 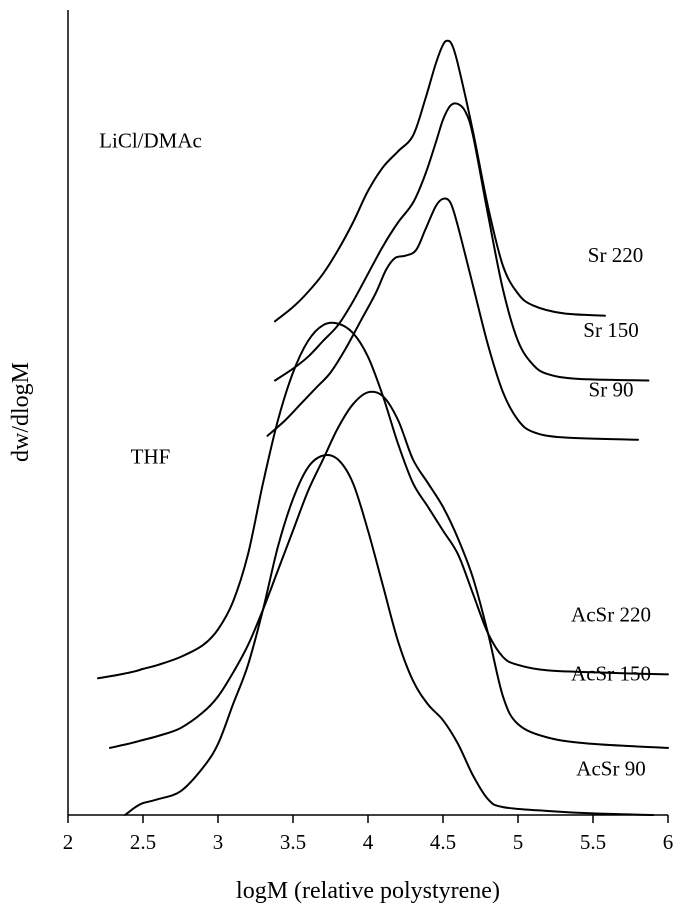 I want to click on y-axis-title: dw/dlogM, so click(x=21, y=412).